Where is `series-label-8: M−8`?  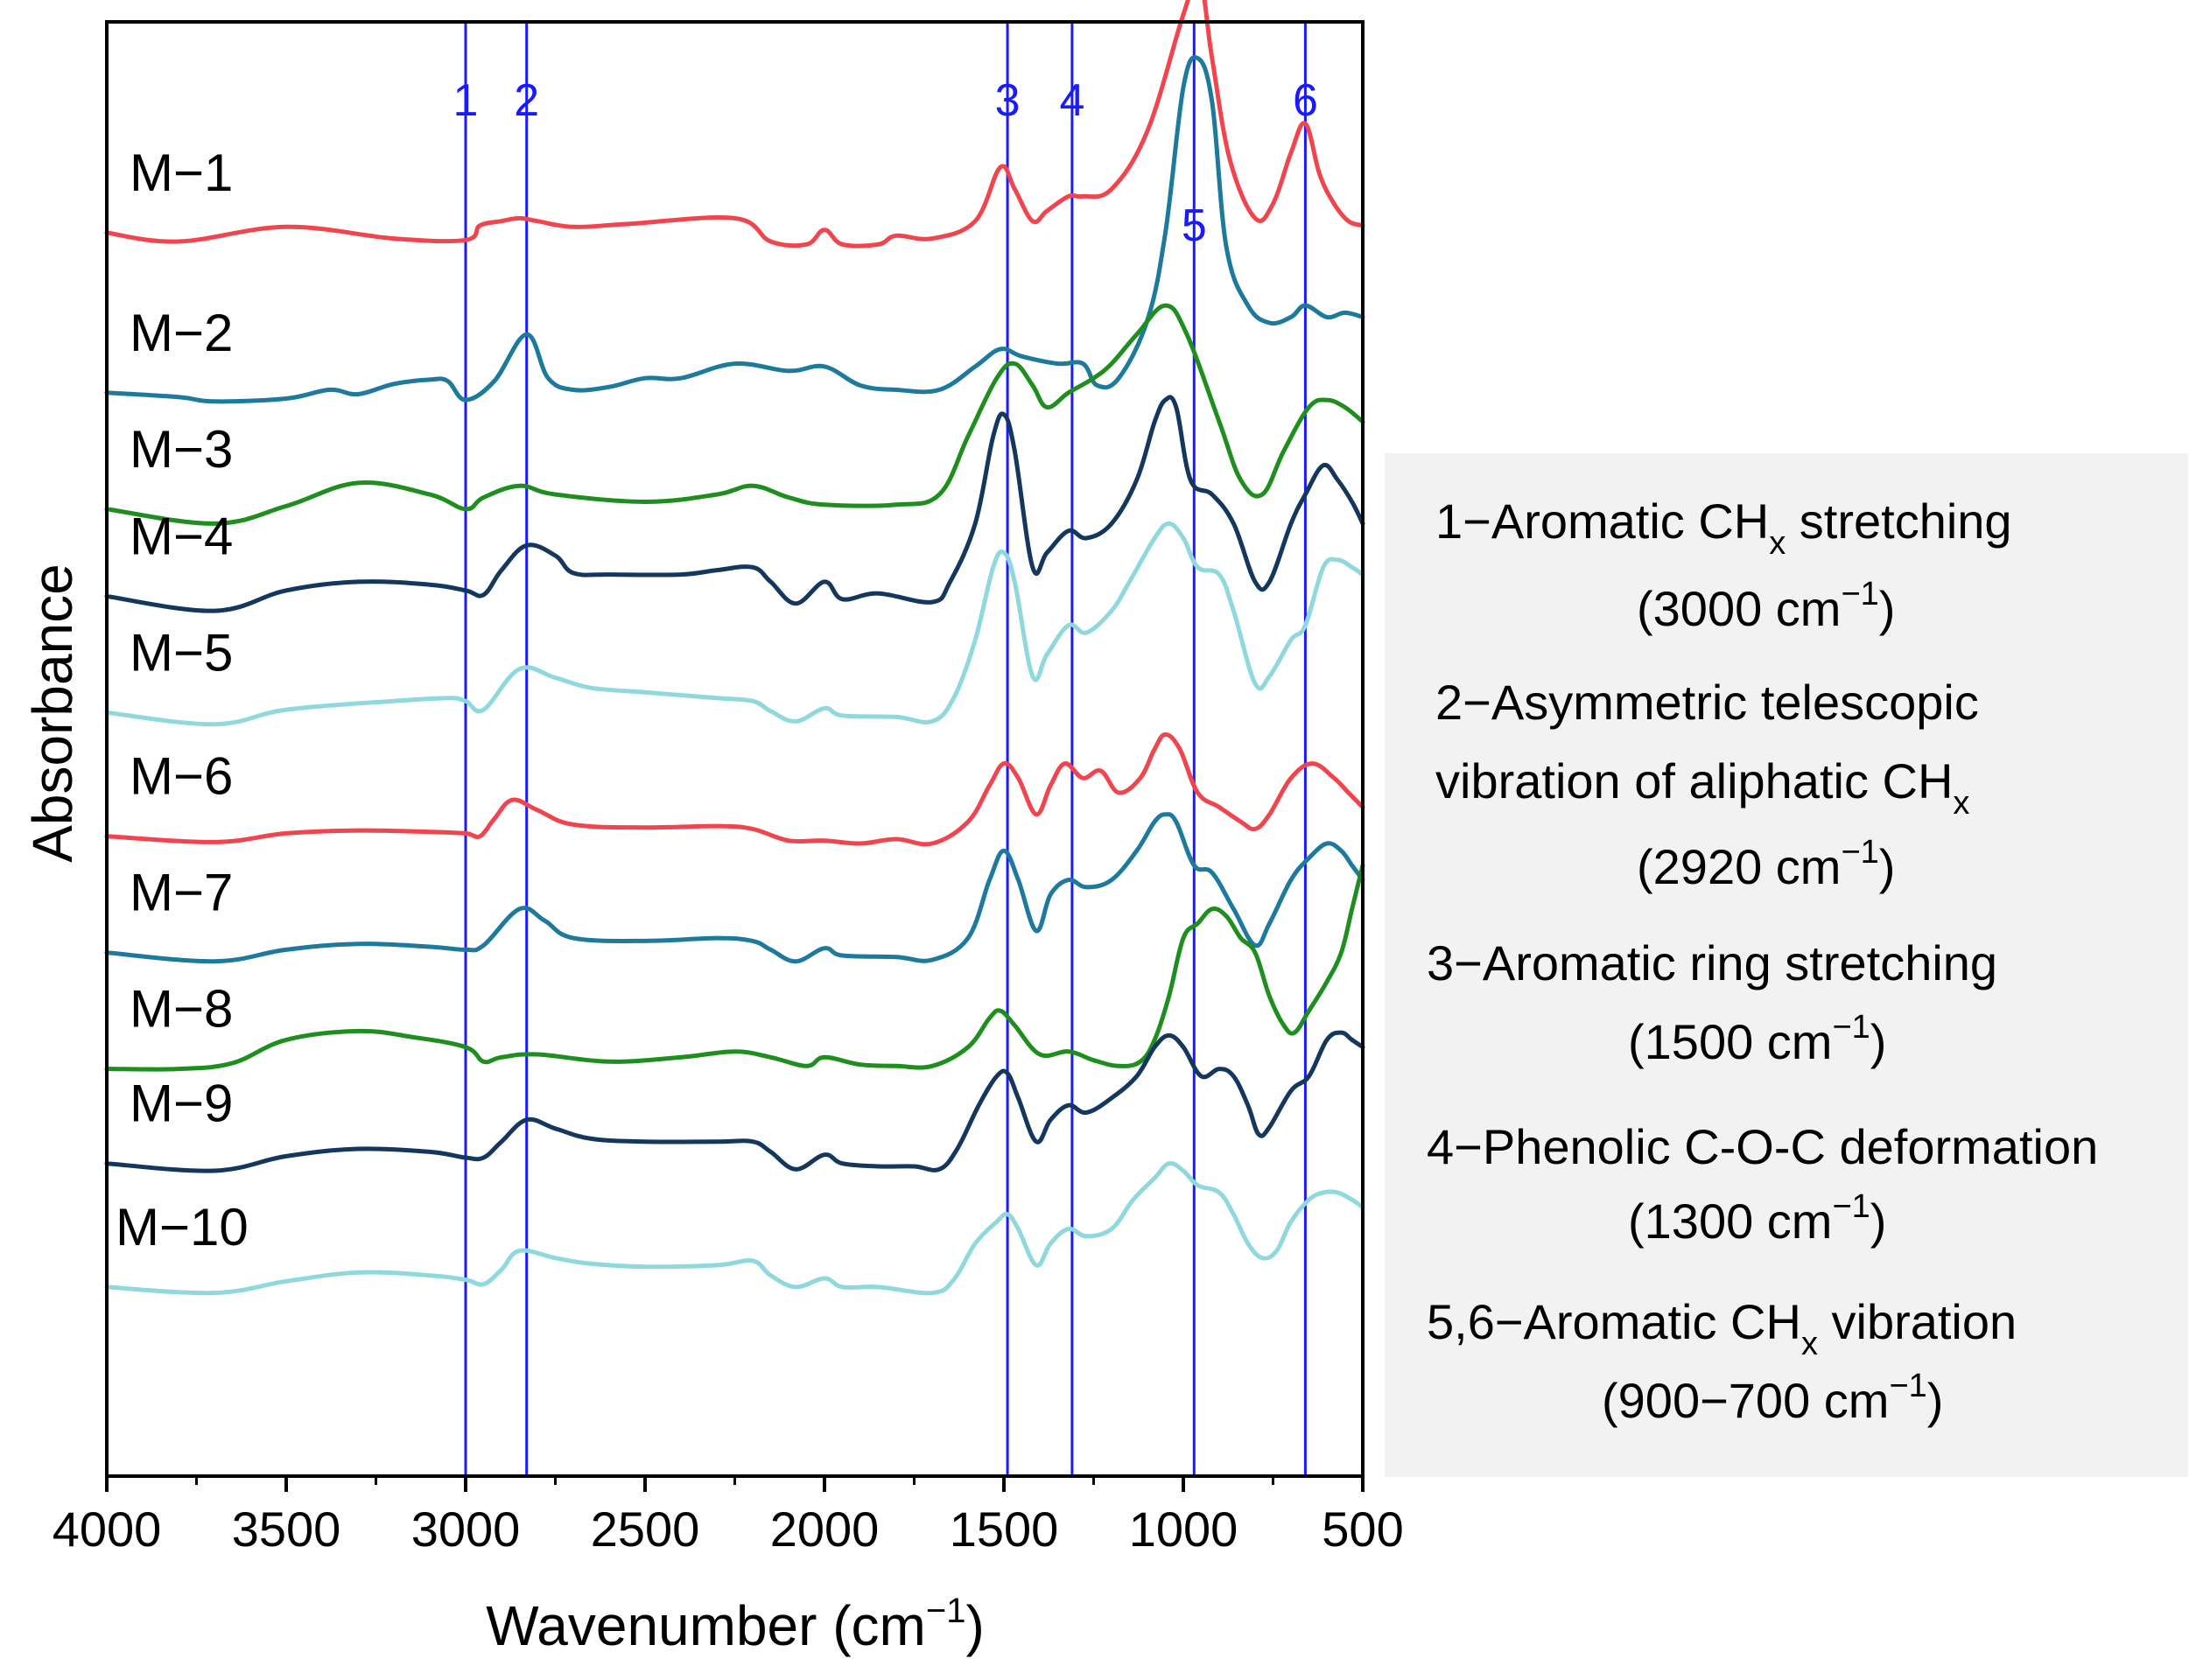 series-label-8: M−8 is located at coordinates (181, 1009).